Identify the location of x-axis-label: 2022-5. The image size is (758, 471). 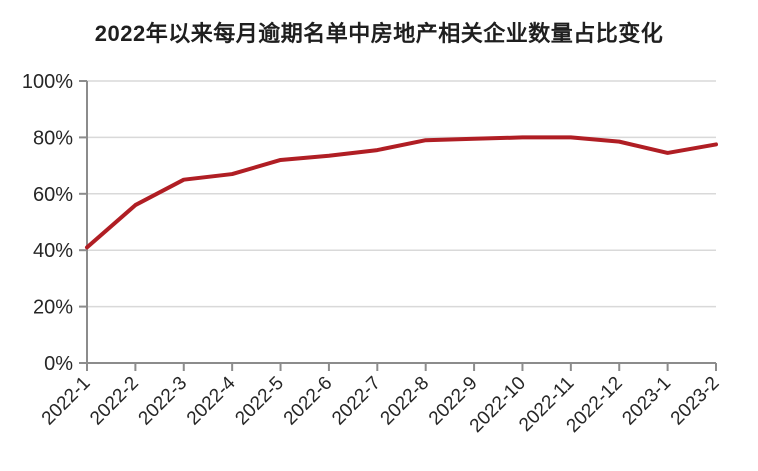
(259, 401).